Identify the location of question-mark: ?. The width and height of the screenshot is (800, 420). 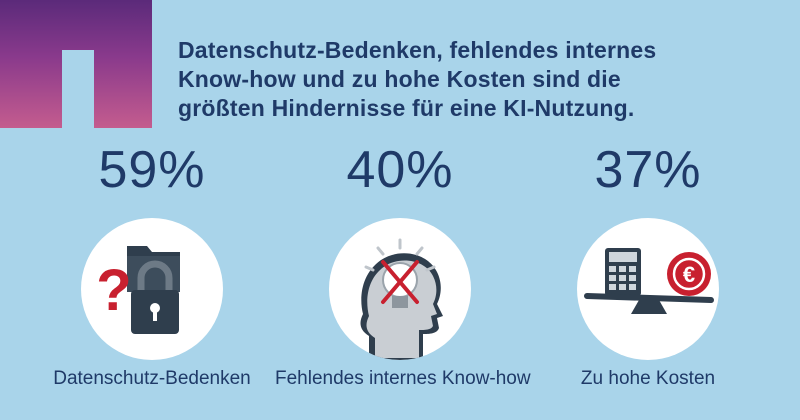
(113, 290).